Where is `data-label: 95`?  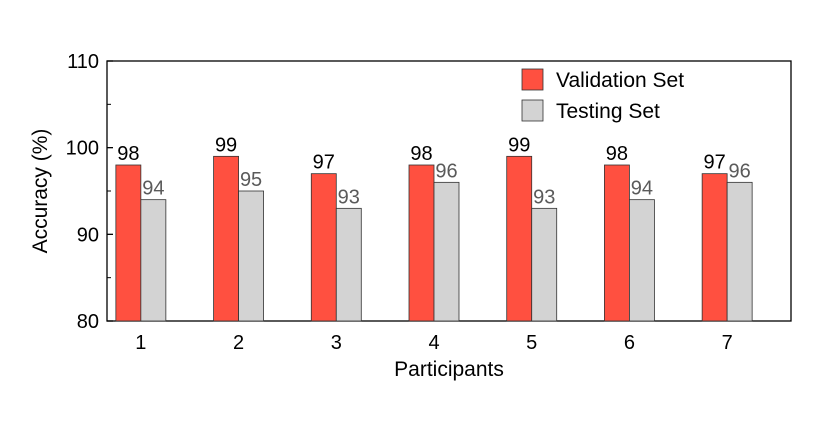
data-label: 95 is located at coordinates (251, 180).